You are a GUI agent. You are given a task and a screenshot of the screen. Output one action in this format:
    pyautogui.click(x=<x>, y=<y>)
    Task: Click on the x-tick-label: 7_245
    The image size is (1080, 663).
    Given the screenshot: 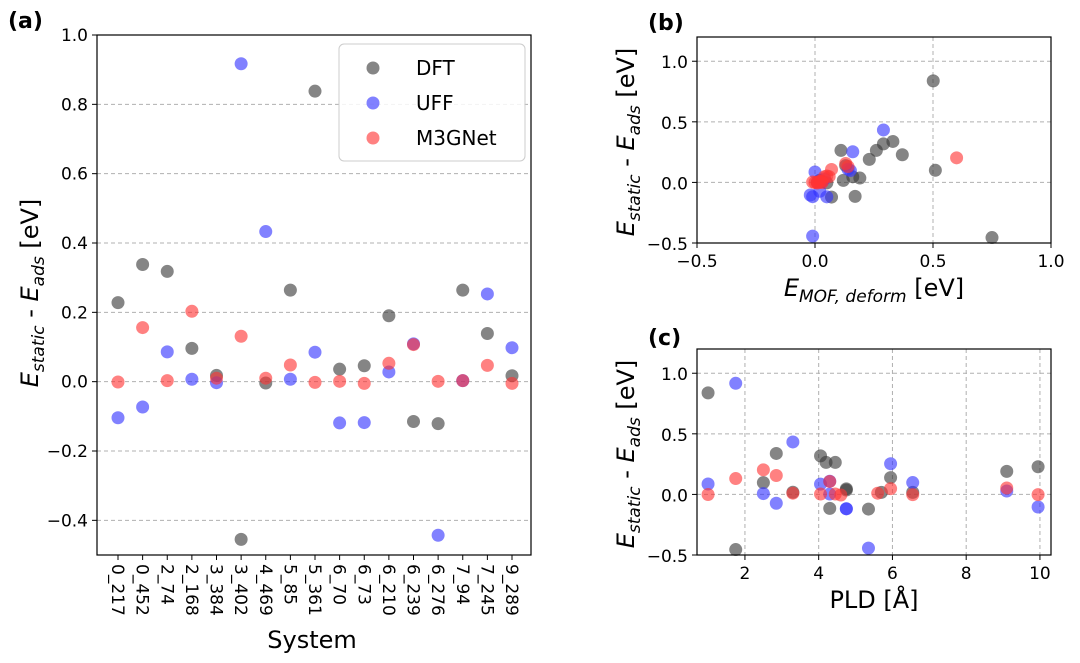 What is the action you would take?
    pyautogui.click(x=486, y=590)
    